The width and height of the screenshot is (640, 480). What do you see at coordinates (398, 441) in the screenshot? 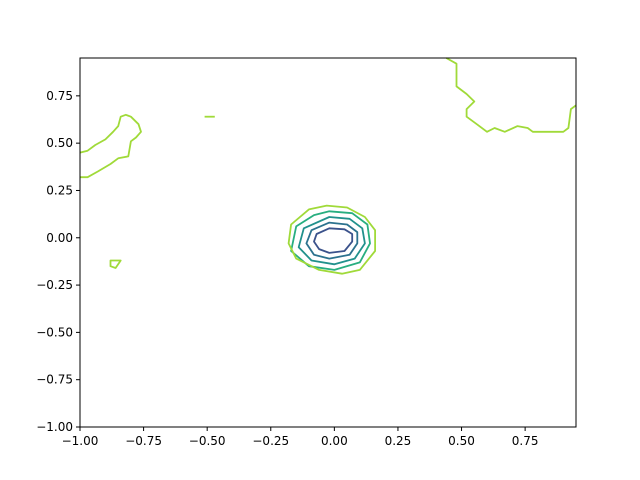
I see `x-tick-label: 0.25` at bounding box center [398, 441].